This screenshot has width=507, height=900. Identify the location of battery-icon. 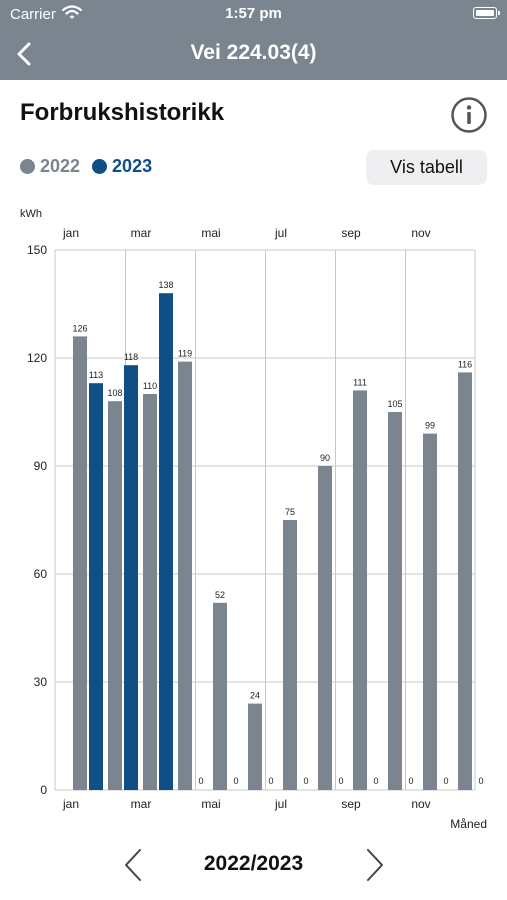
(486, 13).